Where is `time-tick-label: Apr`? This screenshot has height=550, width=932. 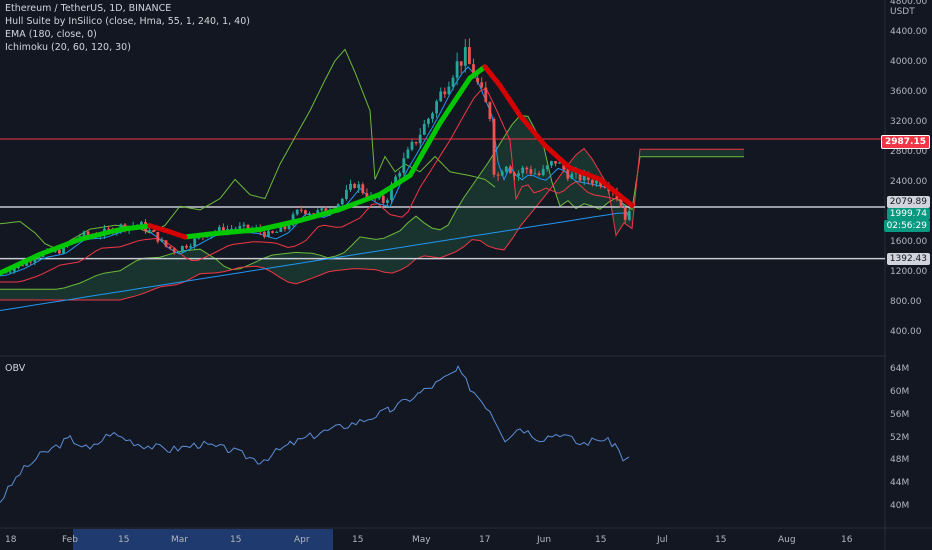
time-tick-label: Apr is located at coordinates (302, 540).